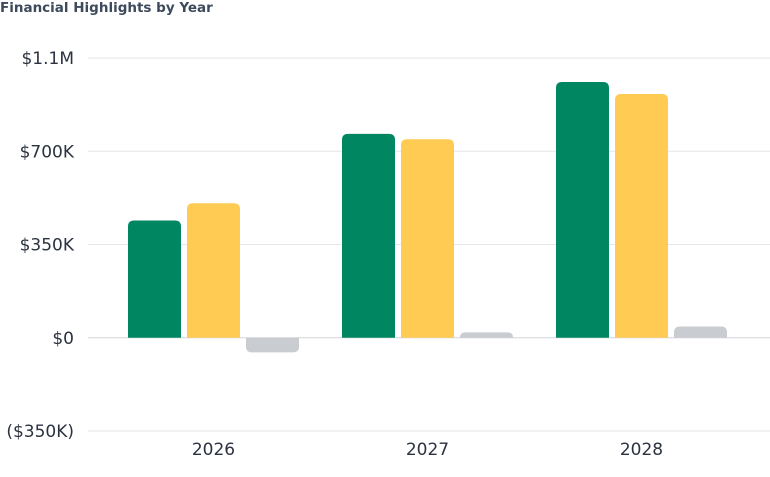 The image size is (770, 477). What do you see at coordinates (63, 339) in the screenshot?
I see `y-tick-label: $0` at bounding box center [63, 339].